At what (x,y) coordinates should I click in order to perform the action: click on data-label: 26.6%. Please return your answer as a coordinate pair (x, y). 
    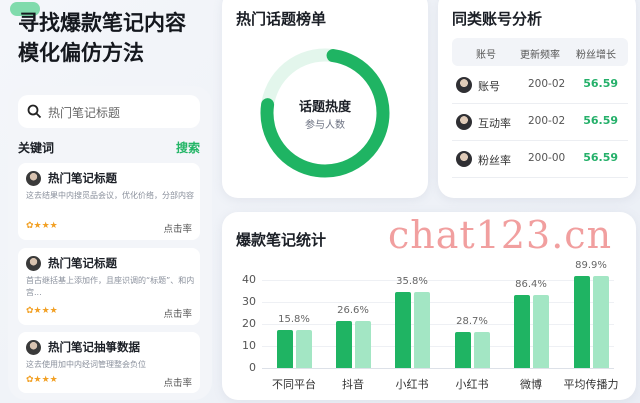
    Looking at the image, I should click on (353, 310).